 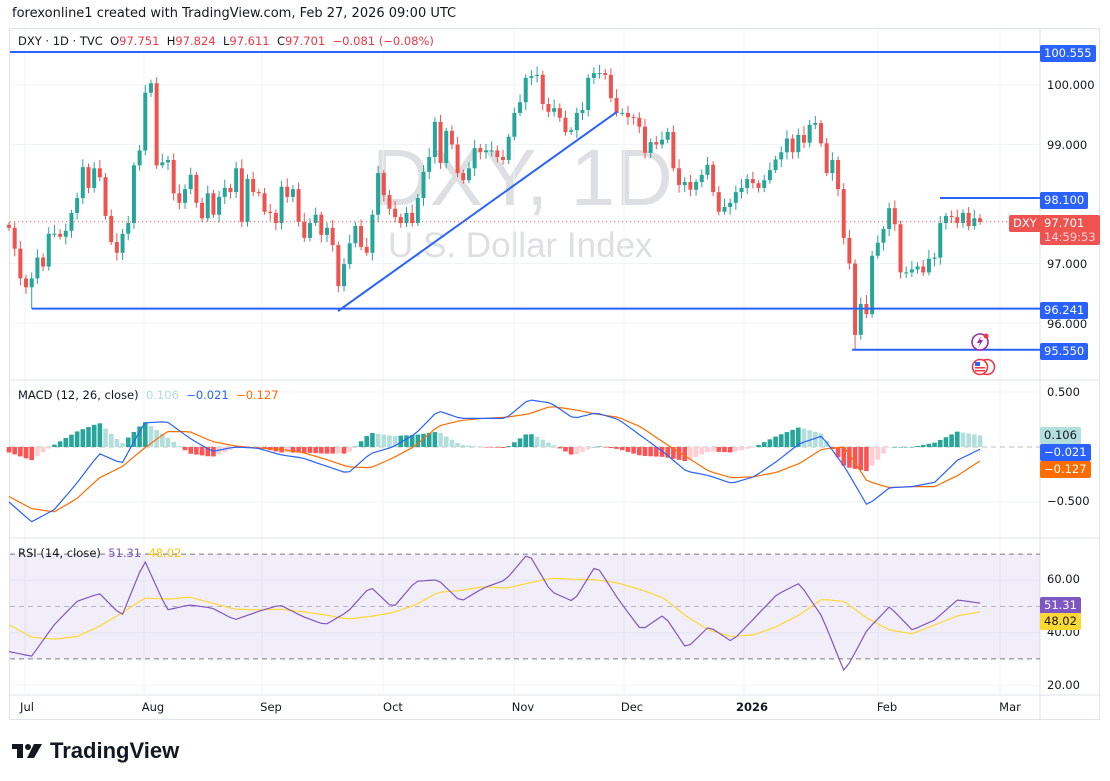 I want to click on last-price-box: 97.701 14:59:53, so click(x=1070, y=230).